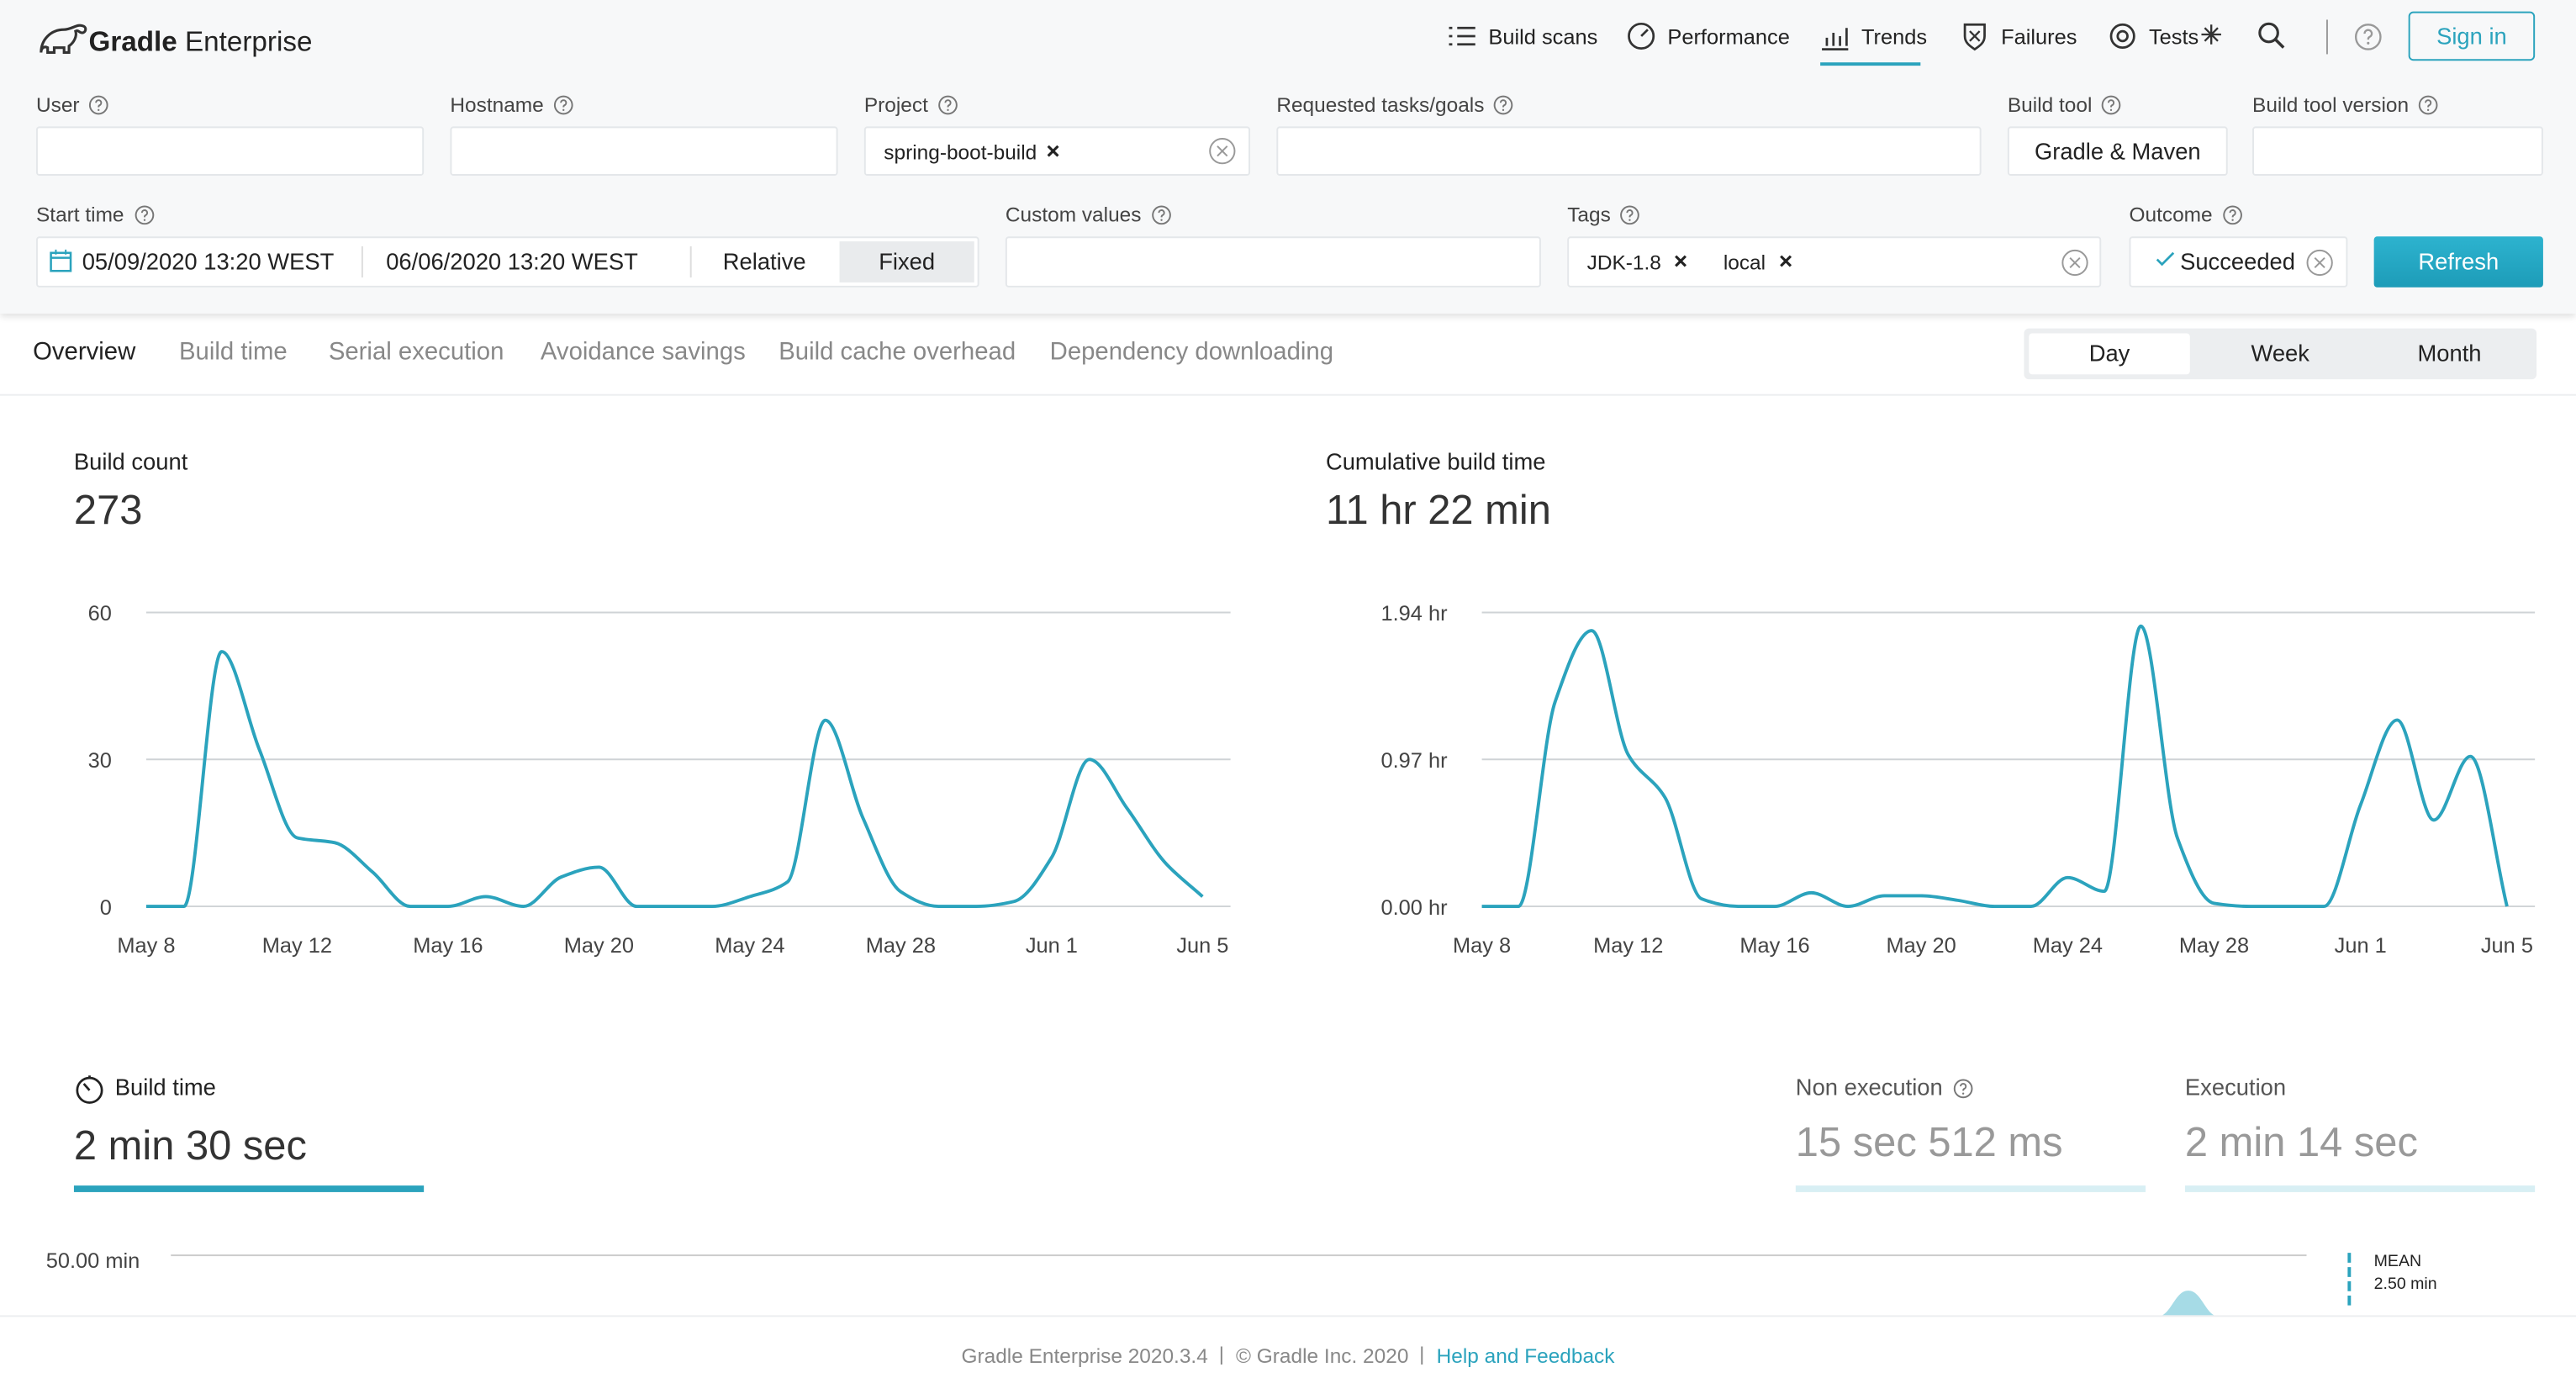 Image resolution: width=2576 pixels, height=1399 pixels. What do you see at coordinates (2397, 151) in the screenshot?
I see `version-input` at bounding box center [2397, 151].